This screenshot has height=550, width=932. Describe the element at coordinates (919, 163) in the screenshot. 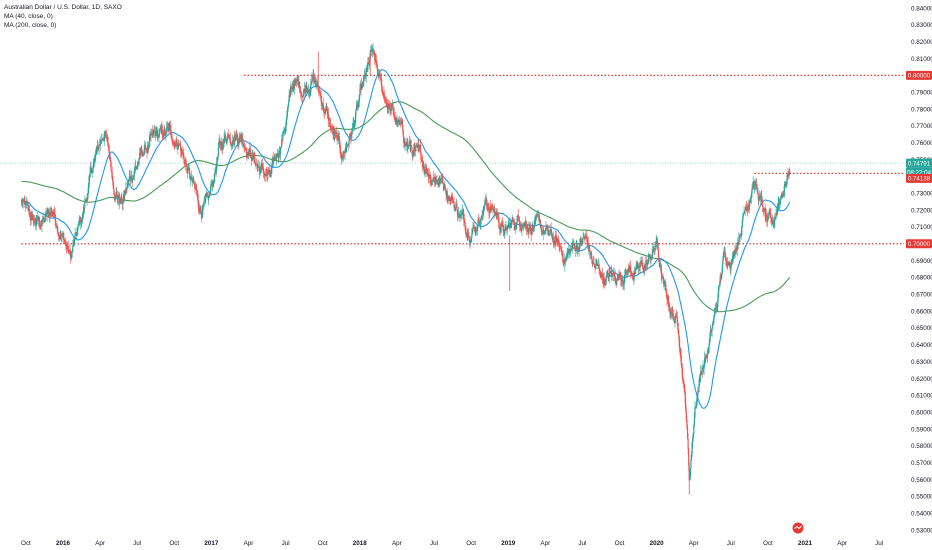

I see `current-price-badge-bg` at that location.